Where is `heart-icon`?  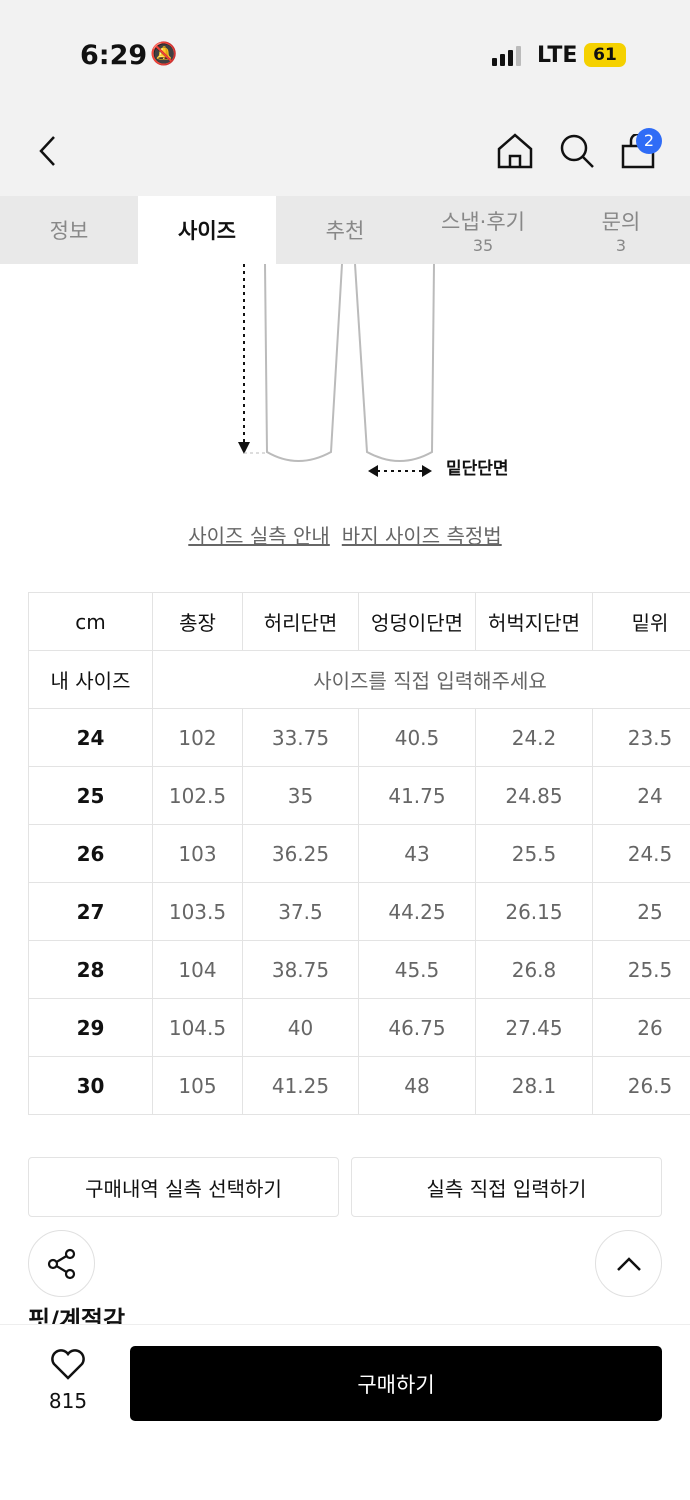 heart-icon is located at coordinates (68, 1364).